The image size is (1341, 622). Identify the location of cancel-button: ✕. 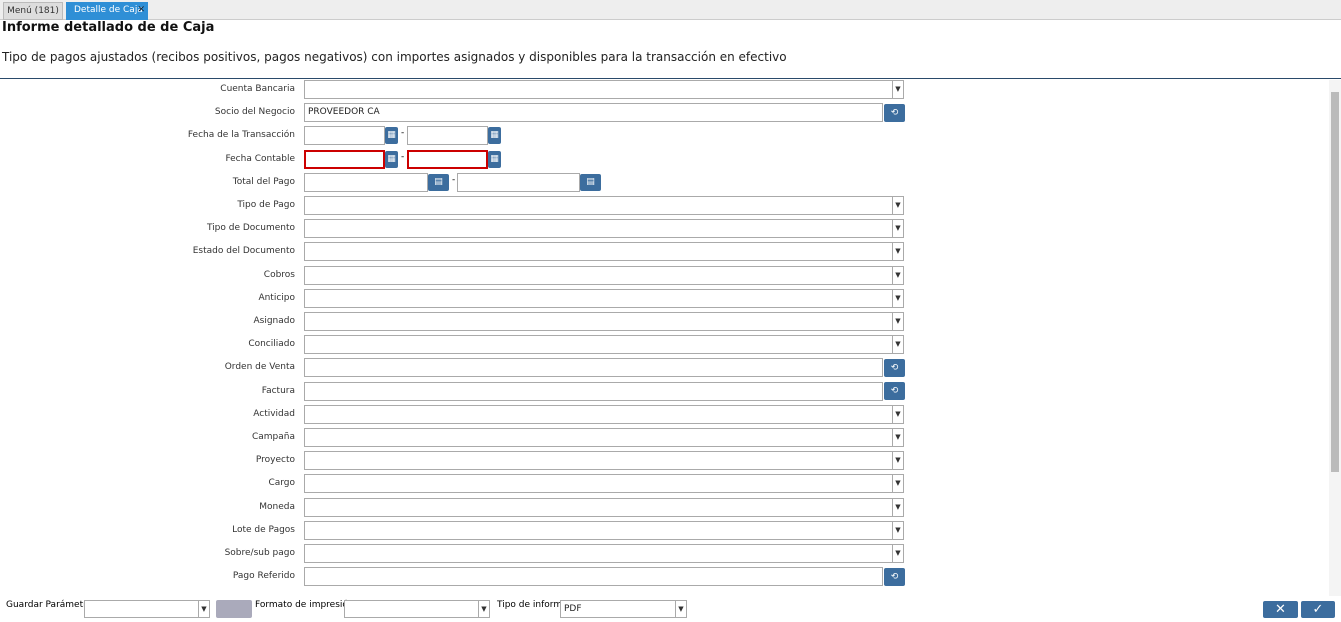
(1280, 609).